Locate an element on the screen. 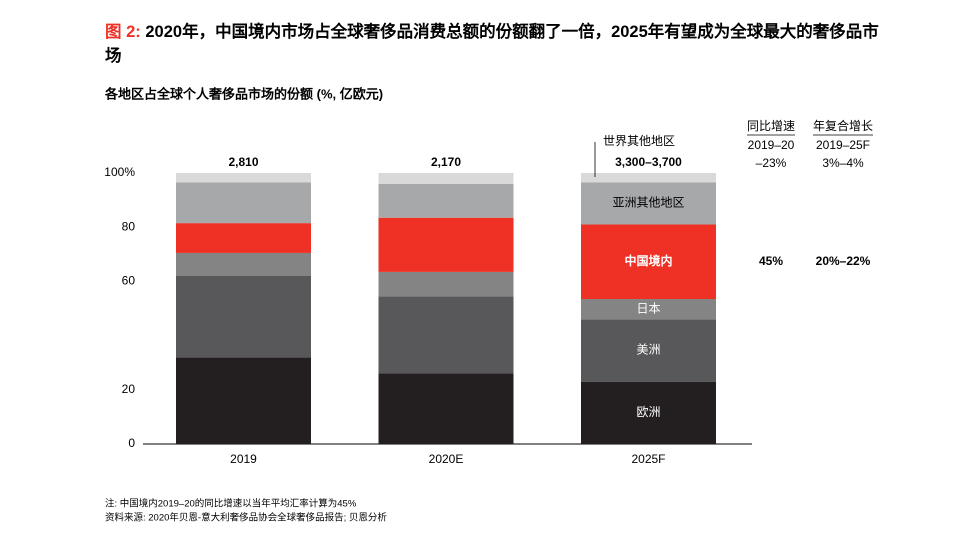  table-period: 2019–20 is located at coordinates (771, 145).